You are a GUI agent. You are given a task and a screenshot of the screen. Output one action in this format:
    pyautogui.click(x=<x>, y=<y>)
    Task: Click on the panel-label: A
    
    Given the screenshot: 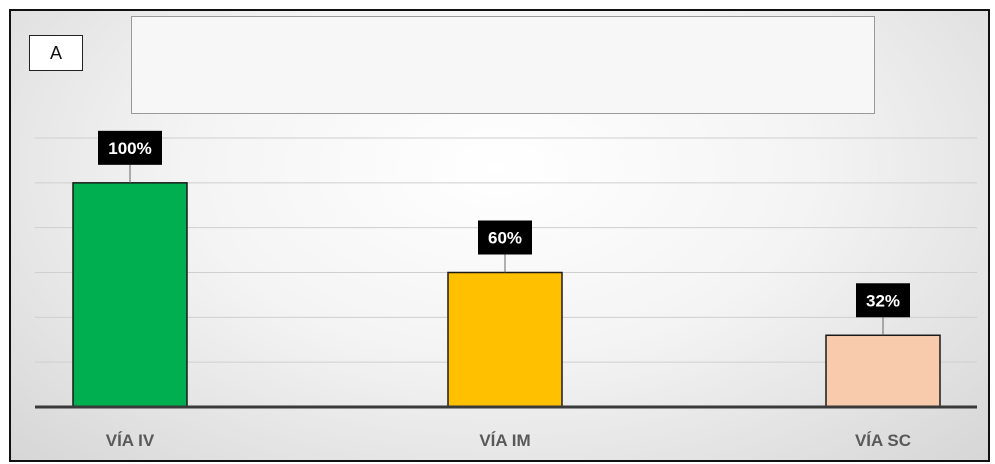 What is the action you would take?
    pyautogui.click(x=56, y=53)
    